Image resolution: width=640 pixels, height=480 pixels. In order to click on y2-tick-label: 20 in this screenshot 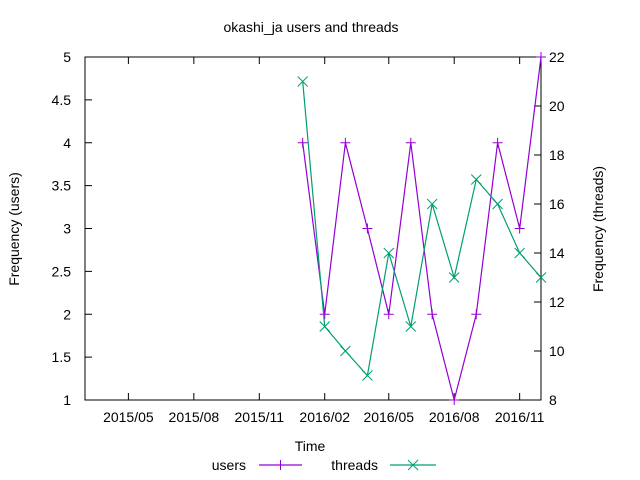, I will do `click(557, 106)`.